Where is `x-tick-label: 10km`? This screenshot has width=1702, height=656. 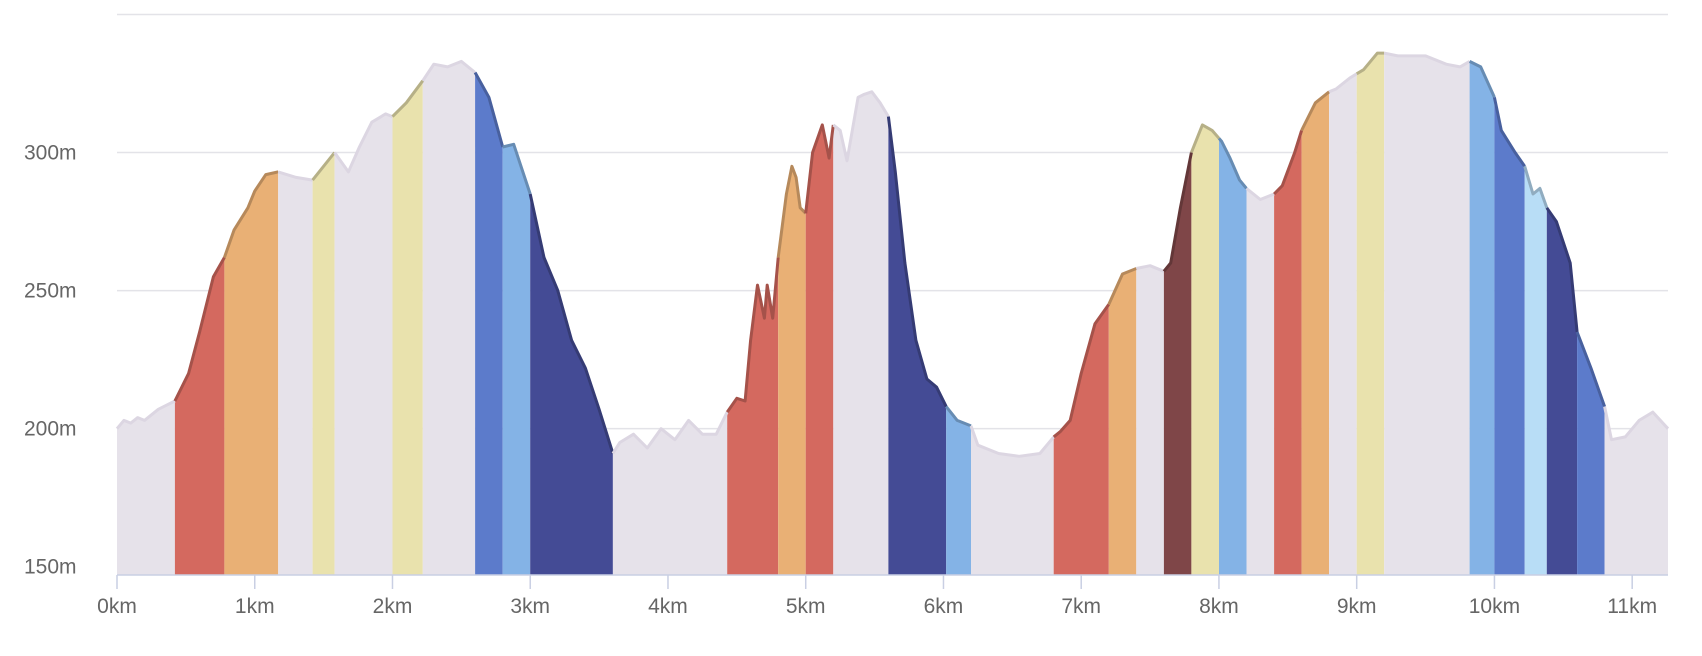
x-tick-label: 10km is located at coordinates (1494, 606).